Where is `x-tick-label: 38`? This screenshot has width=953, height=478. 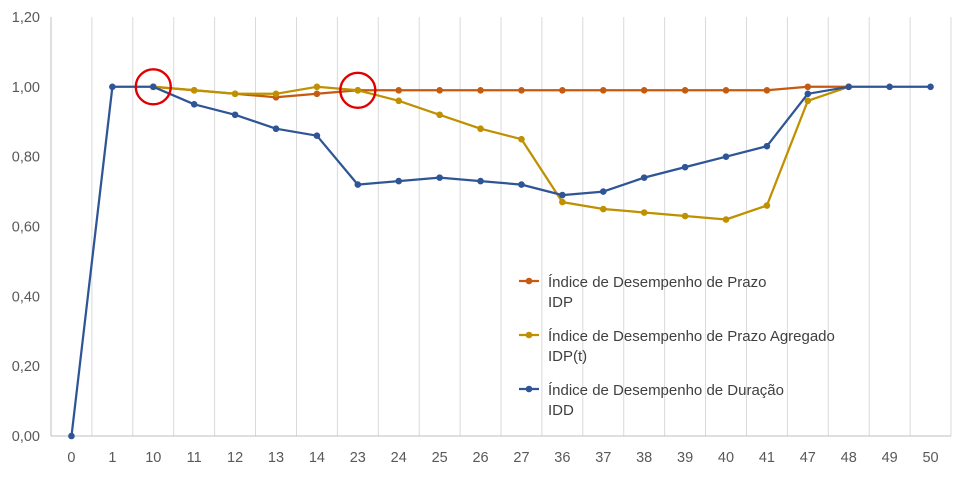 x-tick-label: 38 is located at coordinates (644, 458).